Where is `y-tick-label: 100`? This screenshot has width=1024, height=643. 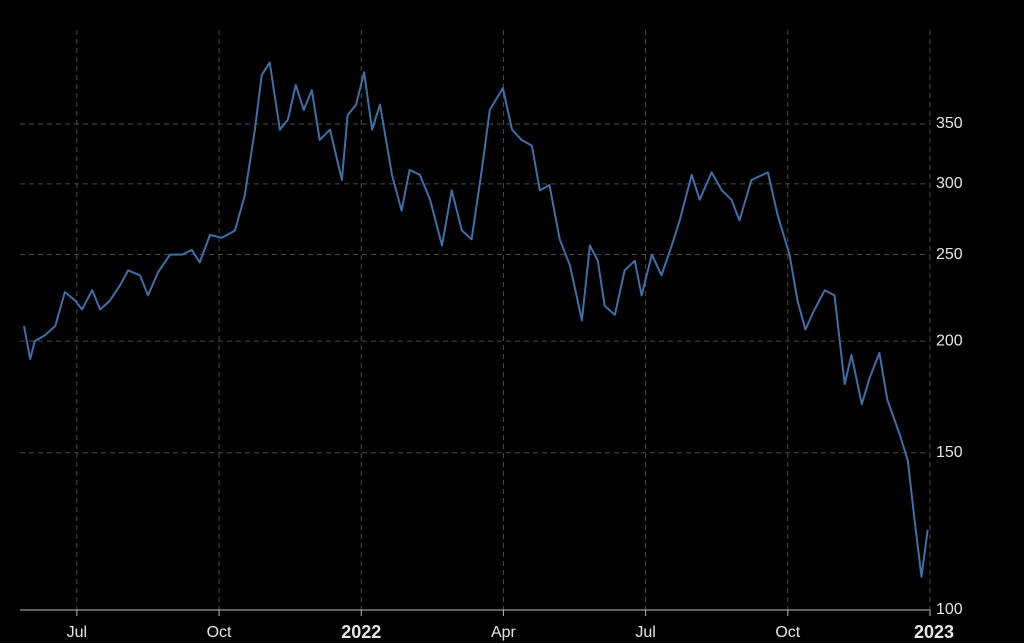
y-tick-label: 100 is located at coordinates (949, 609).